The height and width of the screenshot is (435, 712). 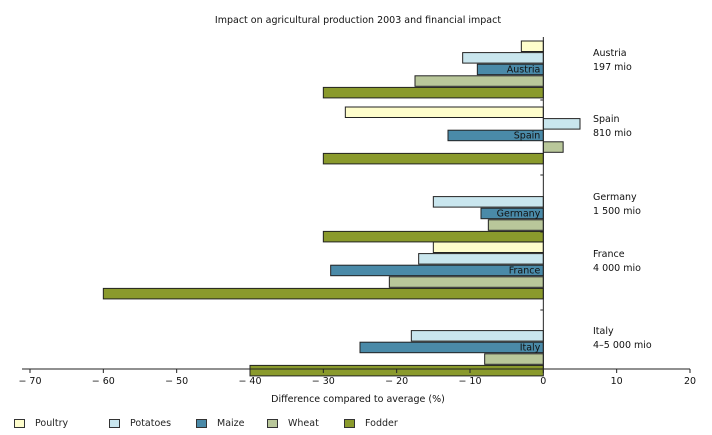 What do you see at coordinates (201, 423) in the screenshot?
I see `legend-swatch-maize` at bounding box center [201, 423].